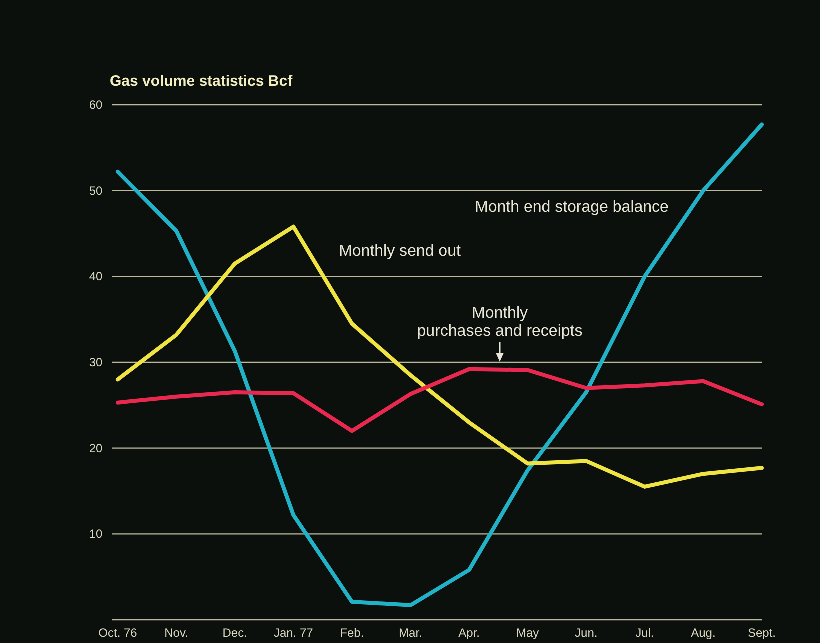 Image resolution: width=820 pixels, height=643 pixels. Describe the element at coordinates (96, 363) in the screenshot. I see `y-tick-label: 30` at that location.